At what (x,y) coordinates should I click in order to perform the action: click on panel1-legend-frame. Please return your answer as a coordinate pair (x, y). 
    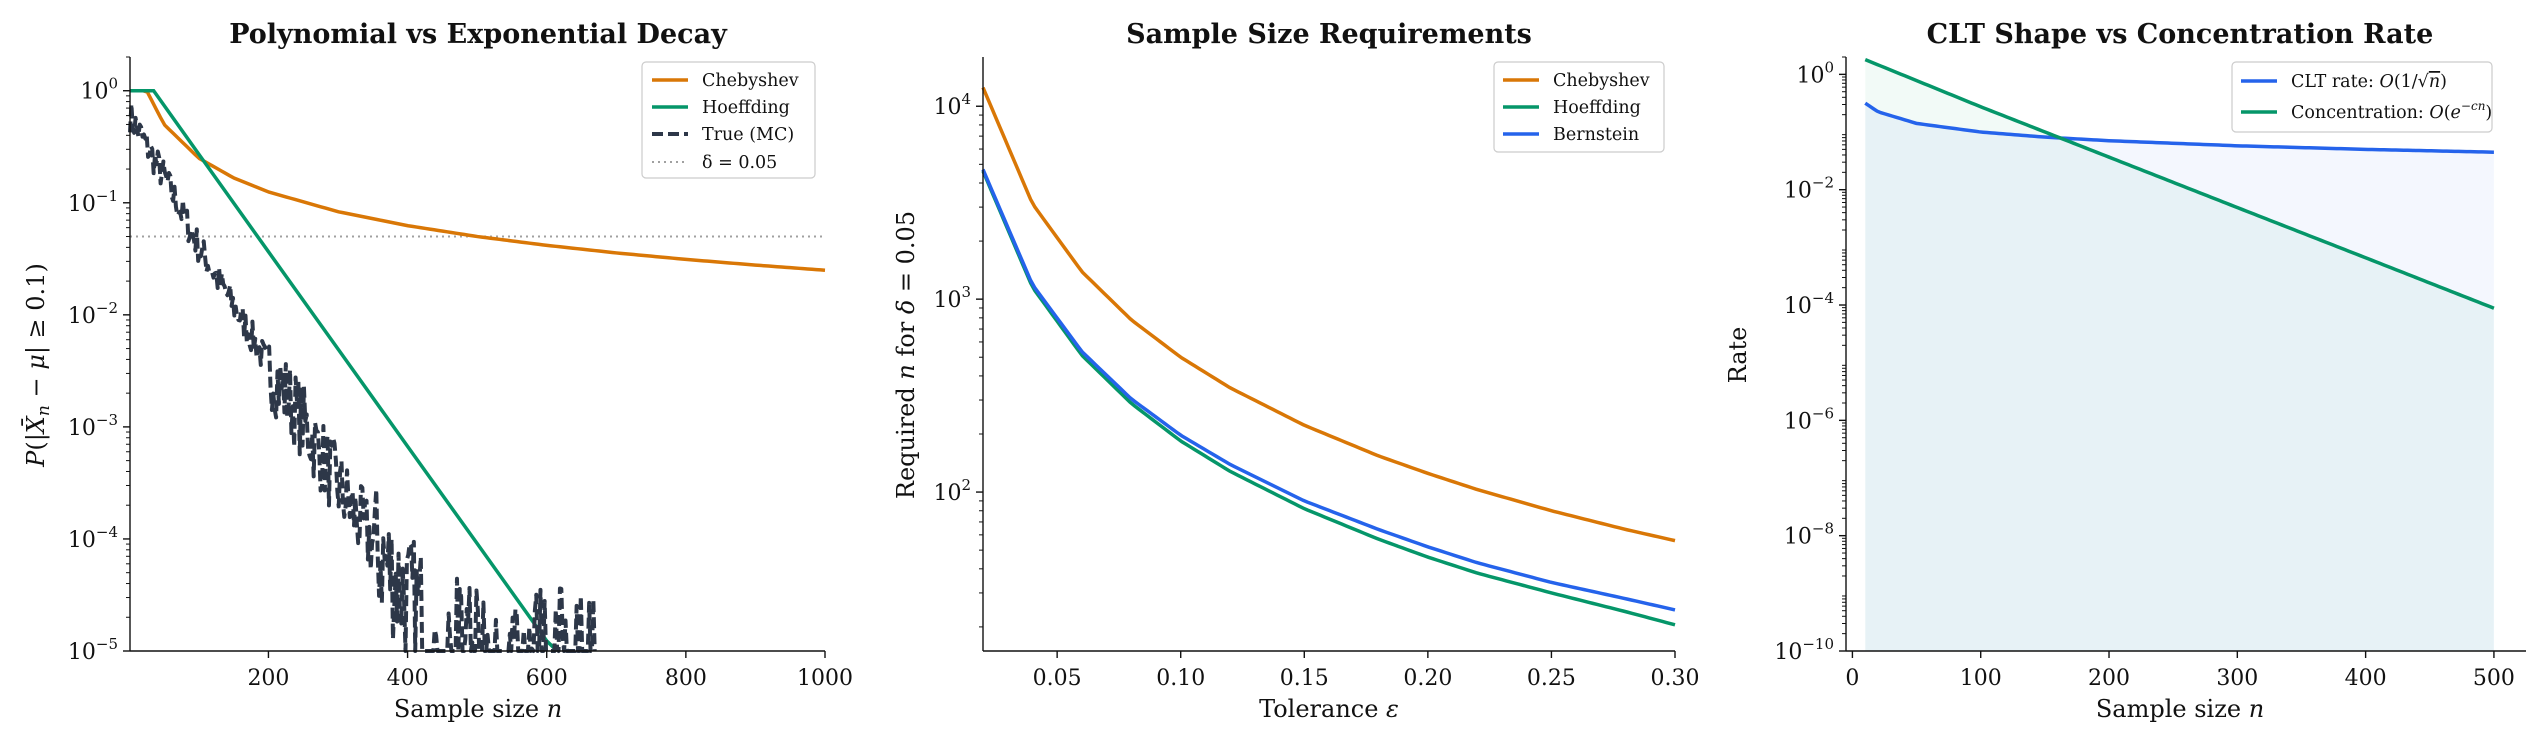
    Looking at the image, I should click on (728, 120).